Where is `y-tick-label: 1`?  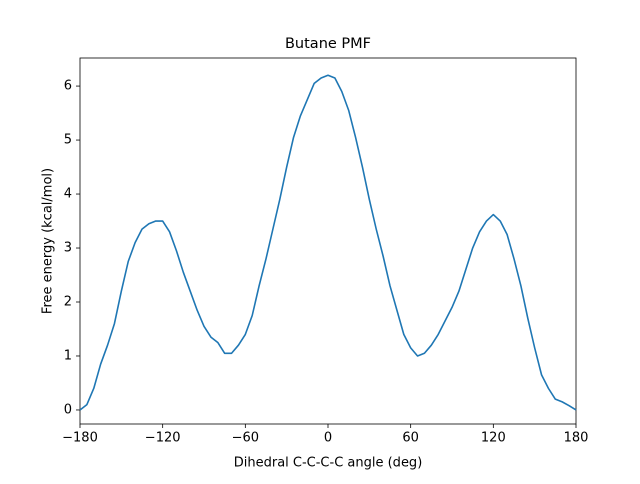 y-tick-label: 1 is located at coordinates (68, 355).